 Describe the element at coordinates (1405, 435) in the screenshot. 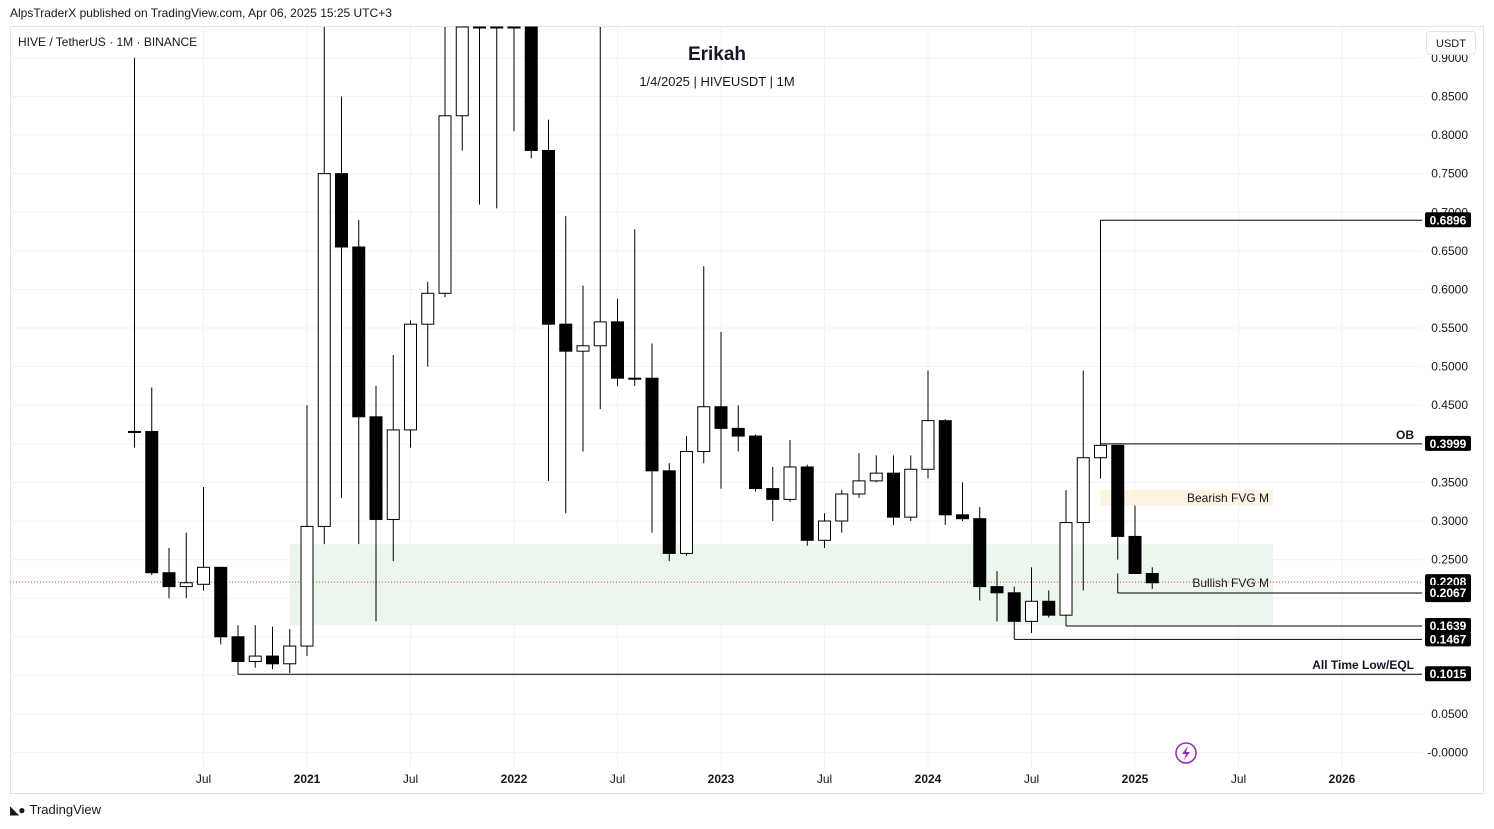

I see `level-text: OB` at that location.